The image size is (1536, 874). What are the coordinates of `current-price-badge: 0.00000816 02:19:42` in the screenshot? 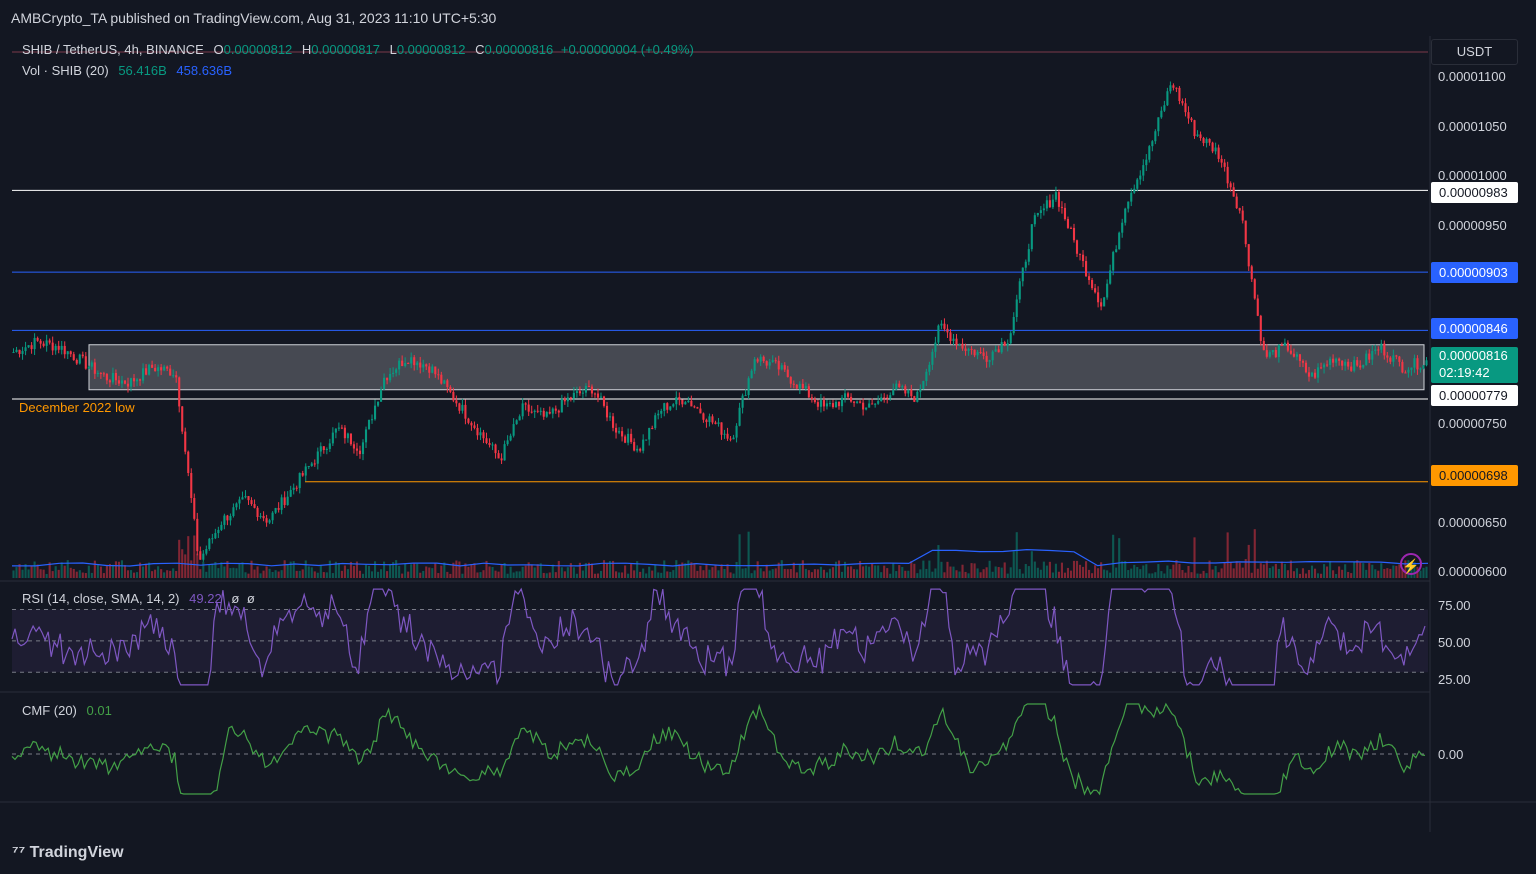 It's located at (1474, 365).